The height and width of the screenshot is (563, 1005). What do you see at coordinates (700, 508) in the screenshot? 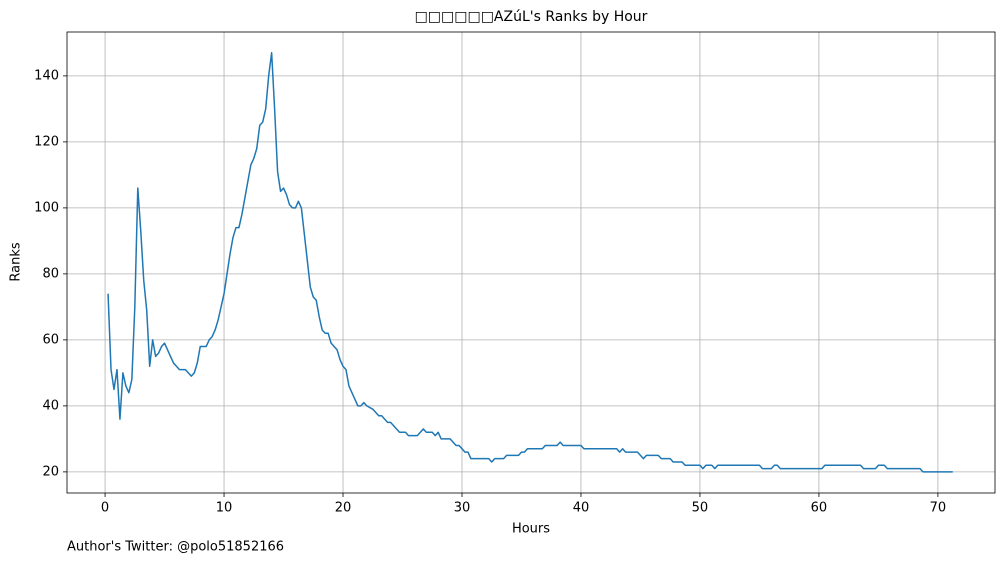
I see `x-tick-label: 50` at bounding box center [700, 508].